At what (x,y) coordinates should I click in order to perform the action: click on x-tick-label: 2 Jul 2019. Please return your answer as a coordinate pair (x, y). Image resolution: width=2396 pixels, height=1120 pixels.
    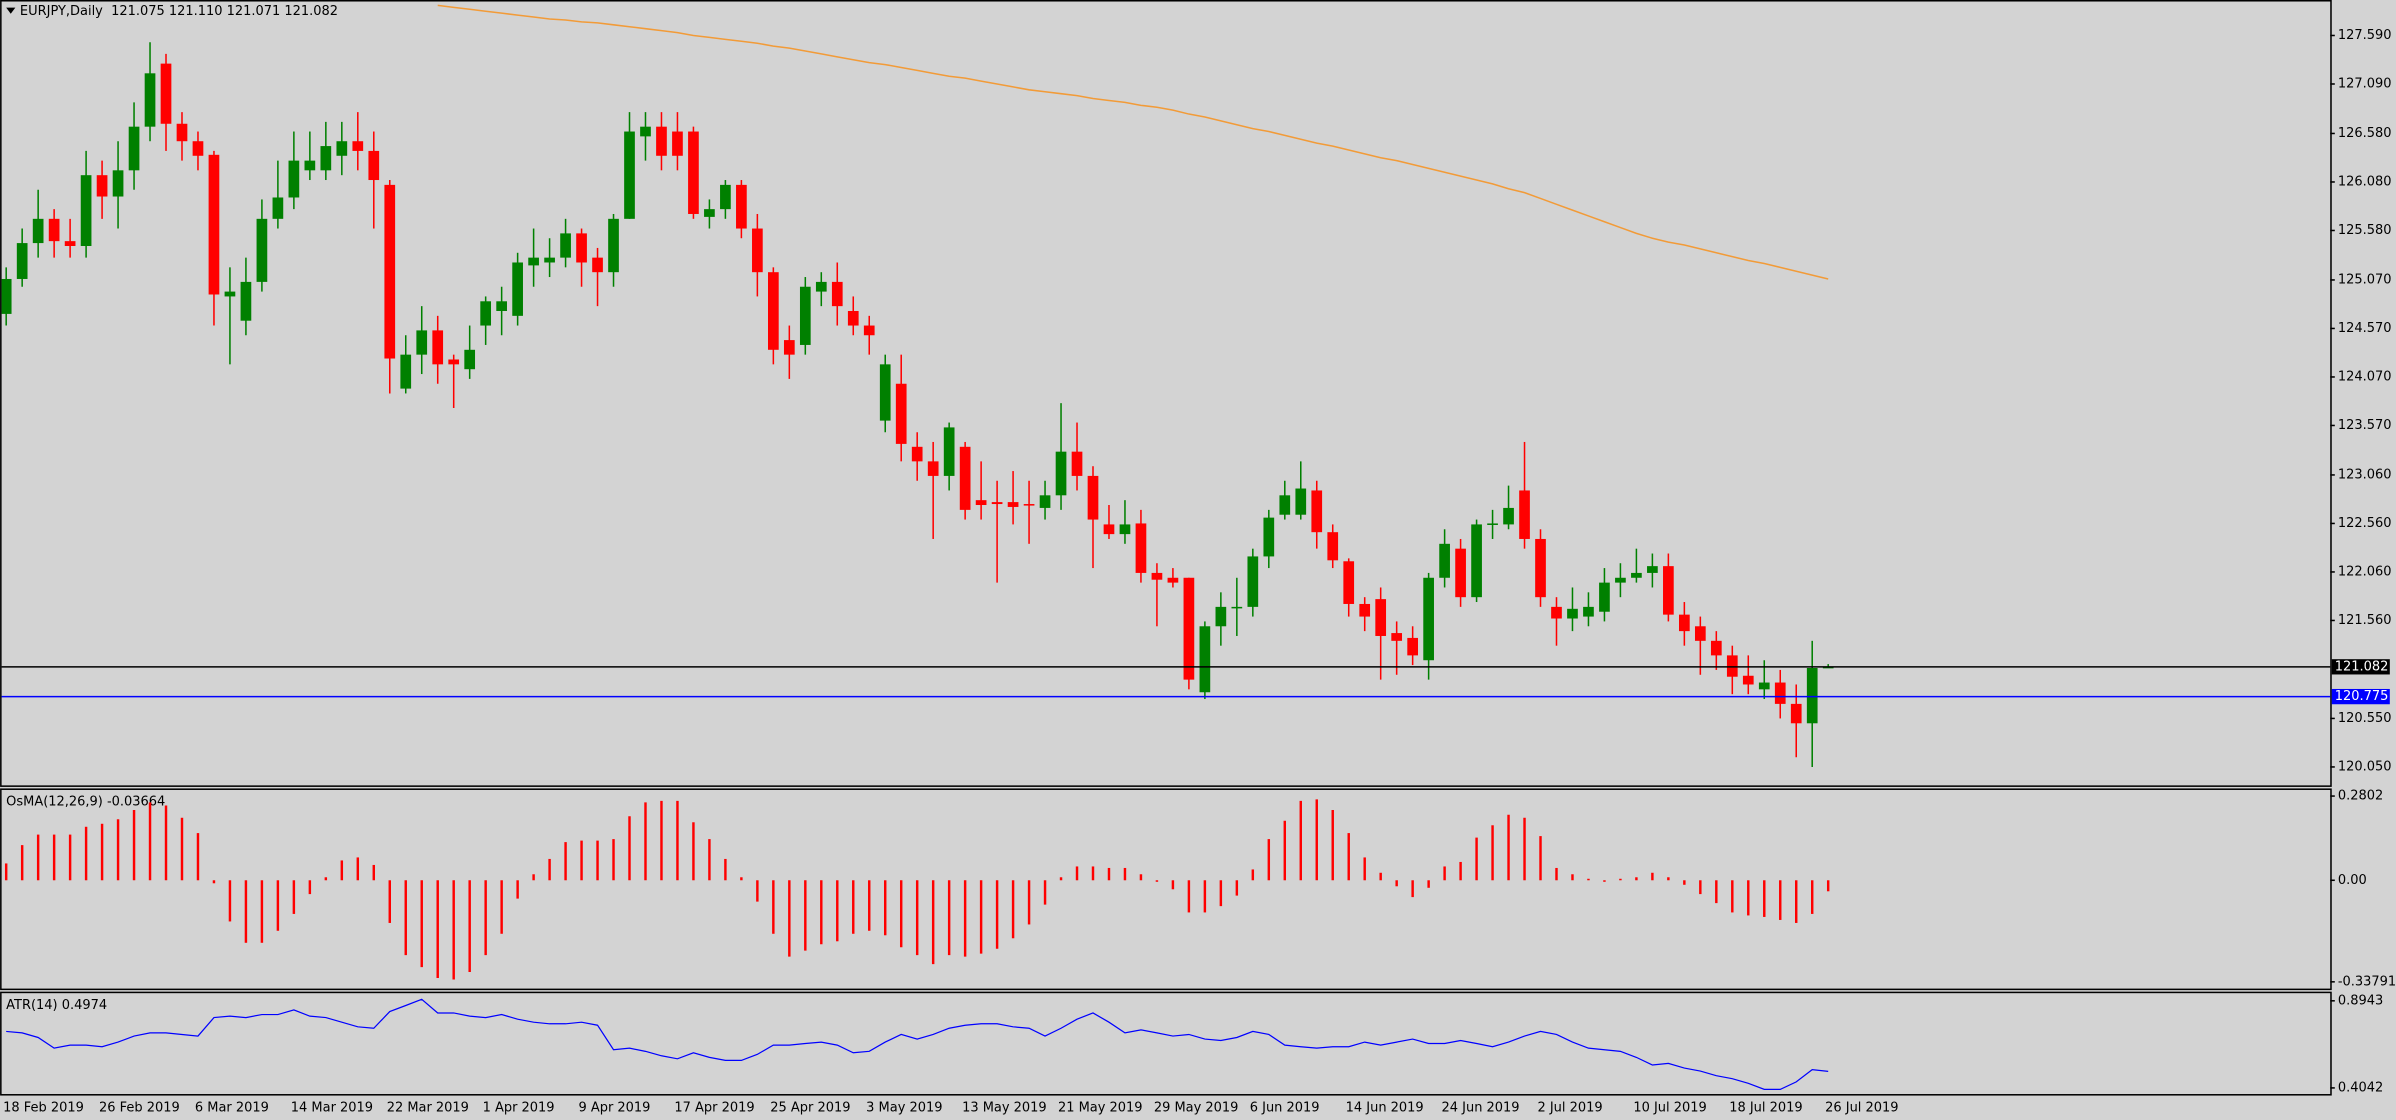
    Looking at the image, I should click on (1569, 1107).